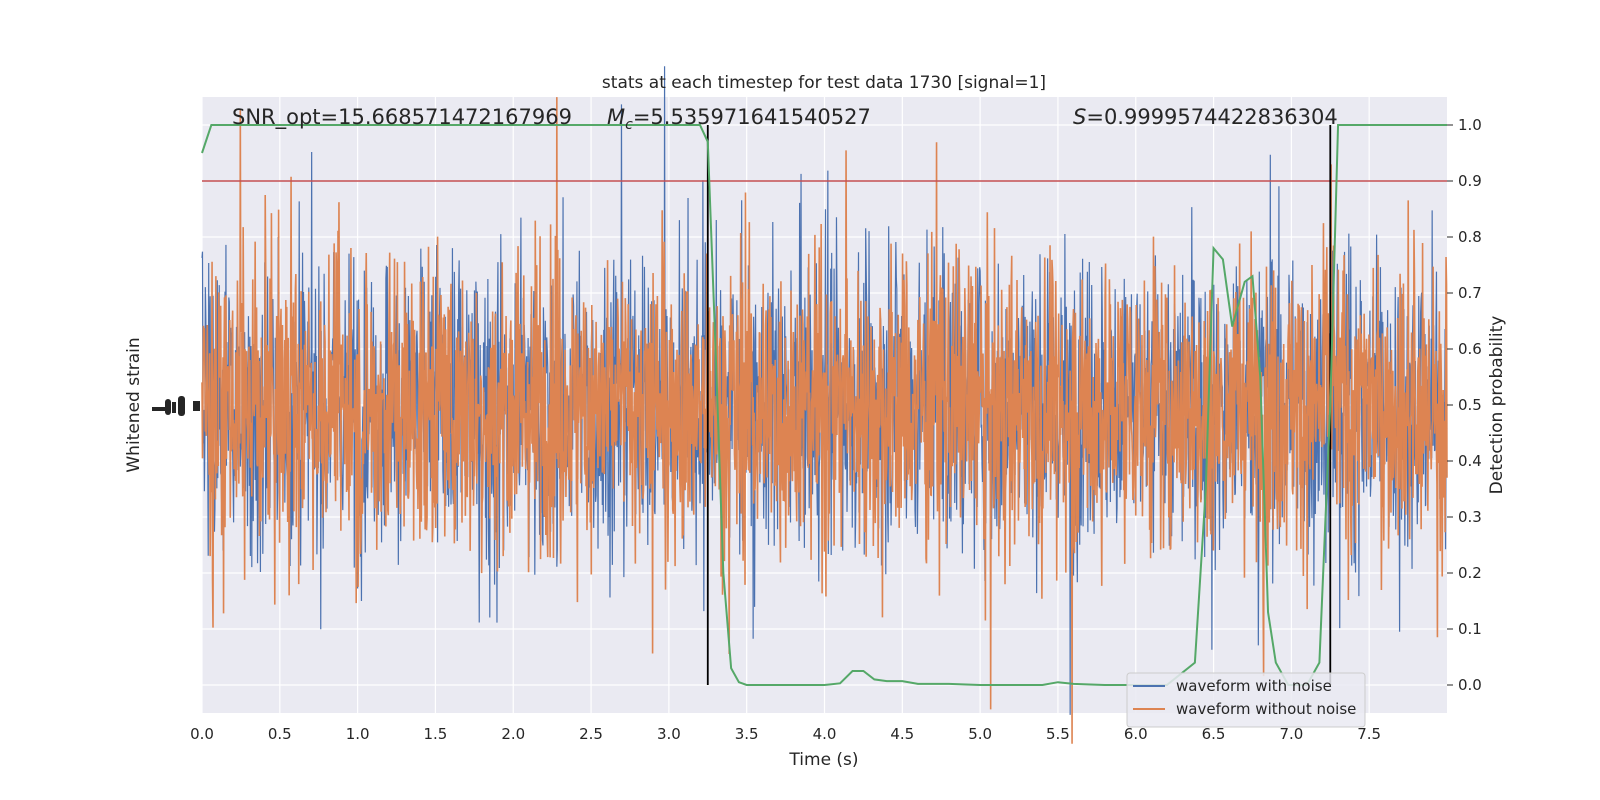 Image resolution: width=1600 pixels, height=800 pixels. I want to click on y-right-tick-label: 0.4, so click(1470, 461).